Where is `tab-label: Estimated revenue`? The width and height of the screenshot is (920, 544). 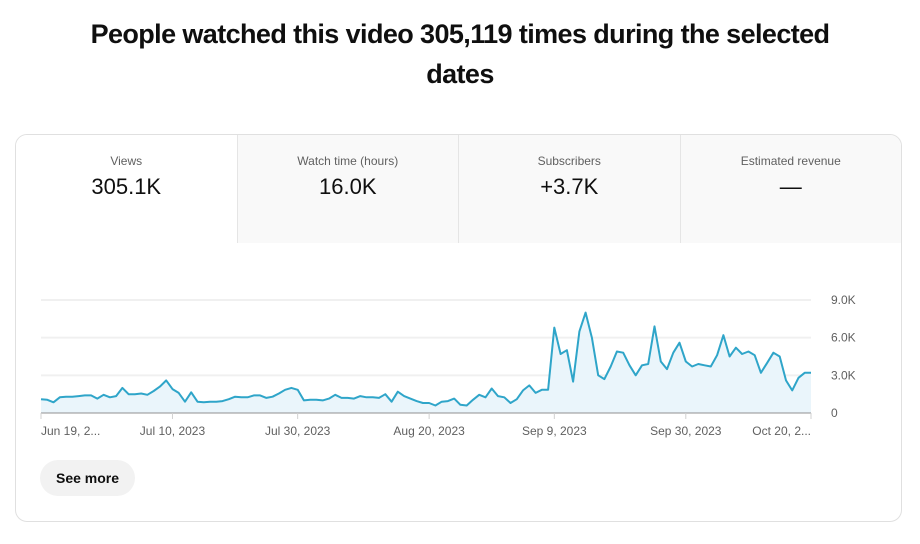
tab-label: Estimated revenue is located at coordinates (790, 161).